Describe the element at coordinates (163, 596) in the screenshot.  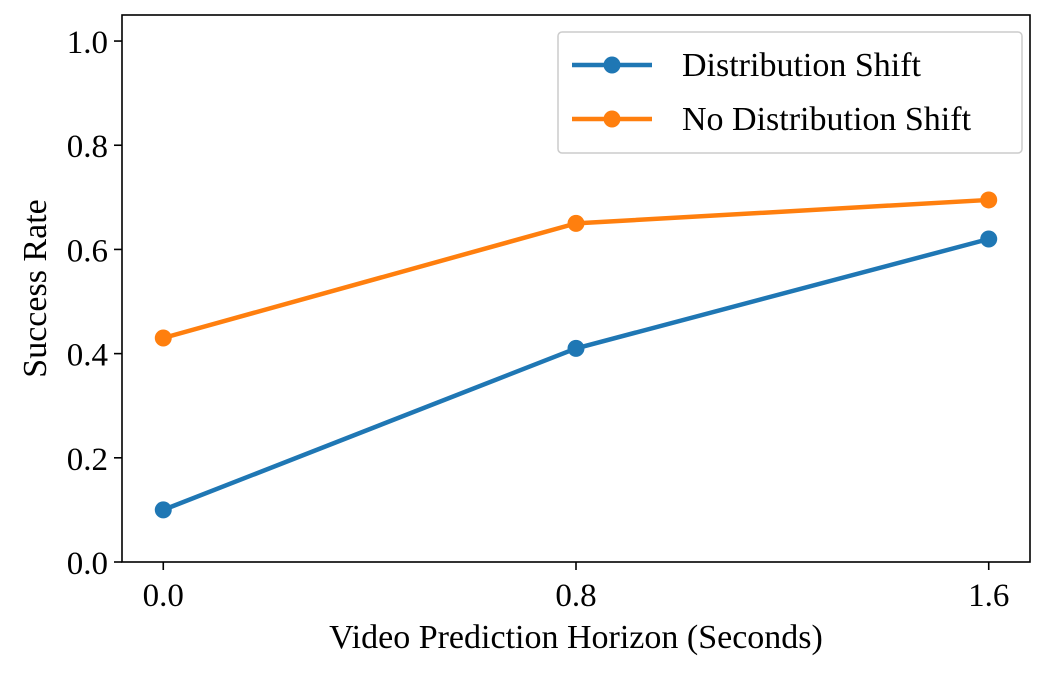
I see `x-tick-label: 0.0` at that location.